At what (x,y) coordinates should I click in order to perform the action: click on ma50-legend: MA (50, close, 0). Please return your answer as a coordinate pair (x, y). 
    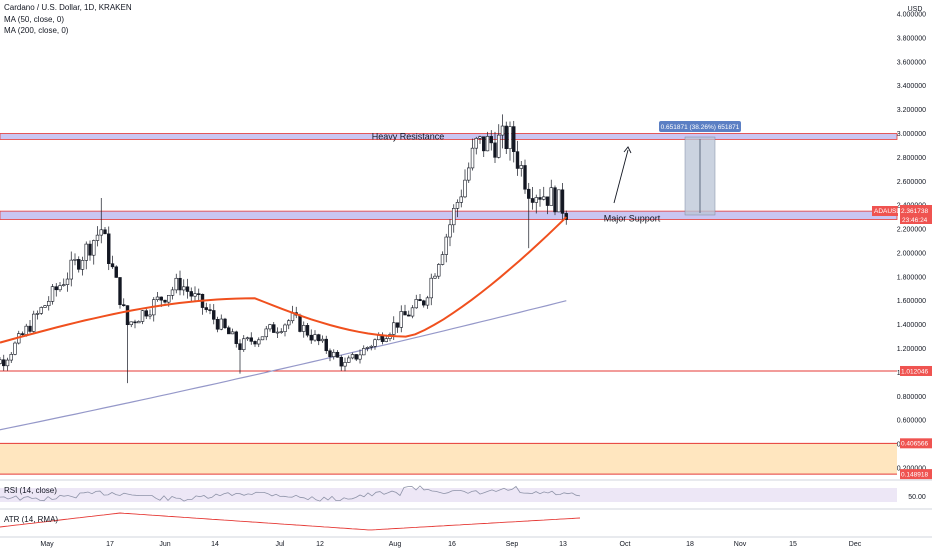
    Looking at the image, I should click on (34, 19).